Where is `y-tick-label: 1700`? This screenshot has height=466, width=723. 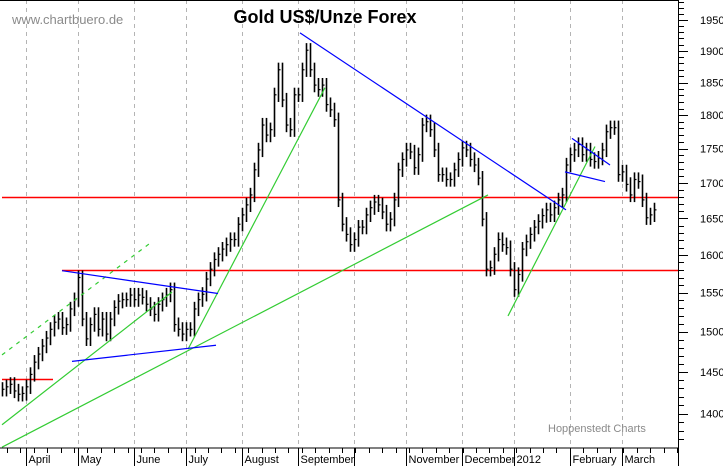
y-tick-label: 1700 is located at coordinates (711, 184).